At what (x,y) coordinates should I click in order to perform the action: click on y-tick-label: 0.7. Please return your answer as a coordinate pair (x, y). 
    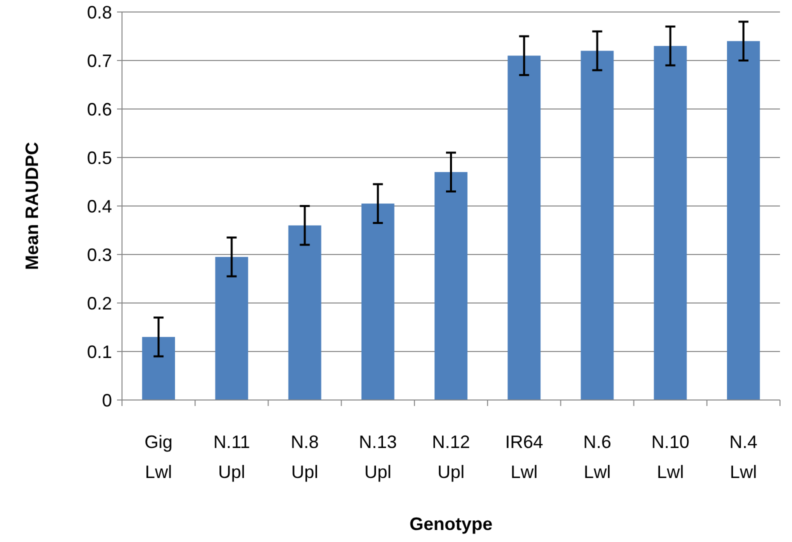
    Looking at the image, I should click on (99, 60).